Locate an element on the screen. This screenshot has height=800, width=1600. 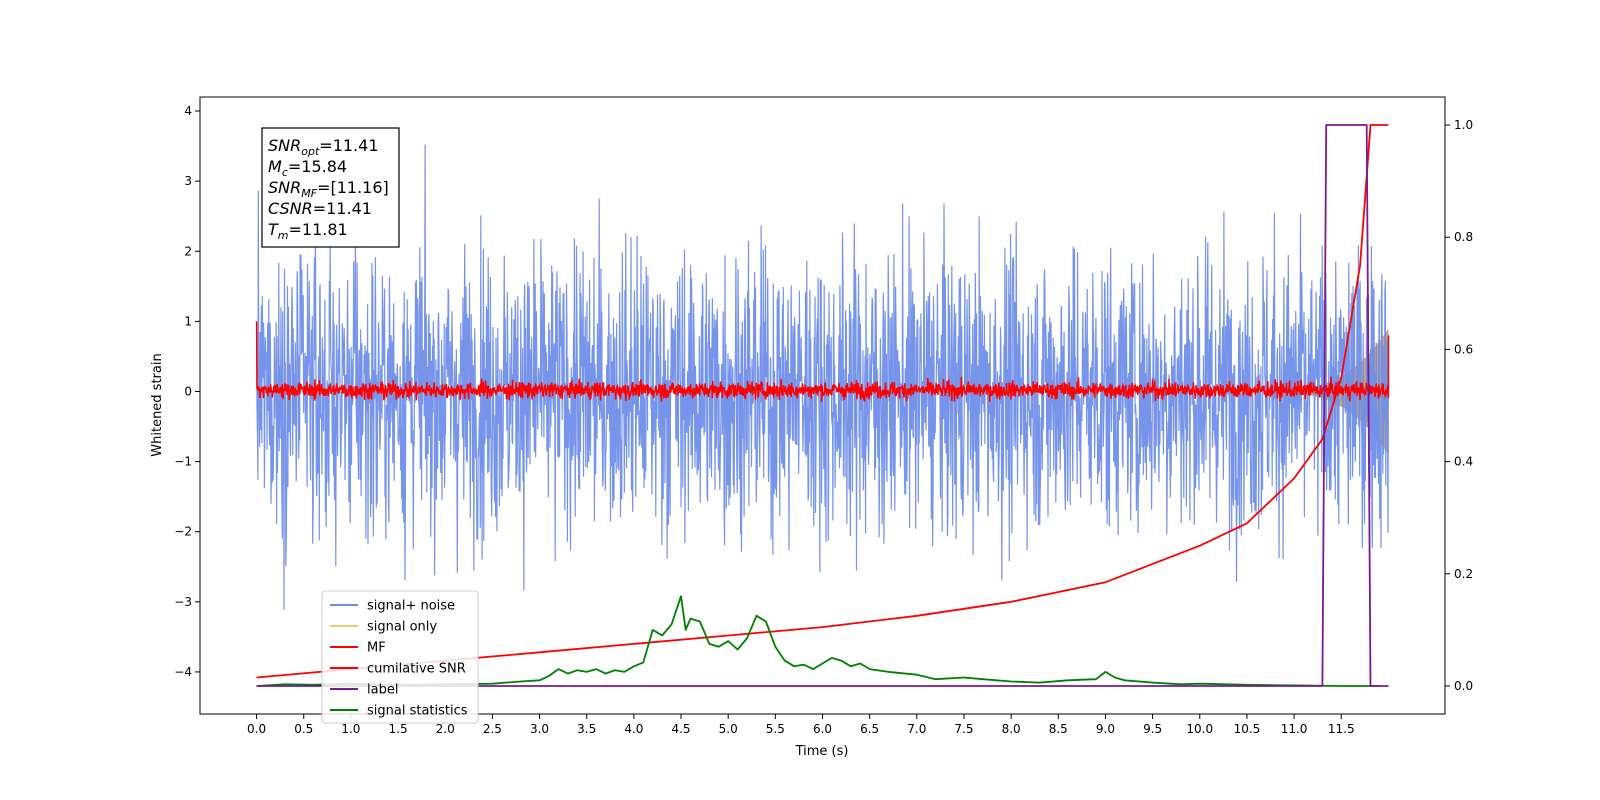
y-tick-label: −1 is located at coordinates (183, 462).